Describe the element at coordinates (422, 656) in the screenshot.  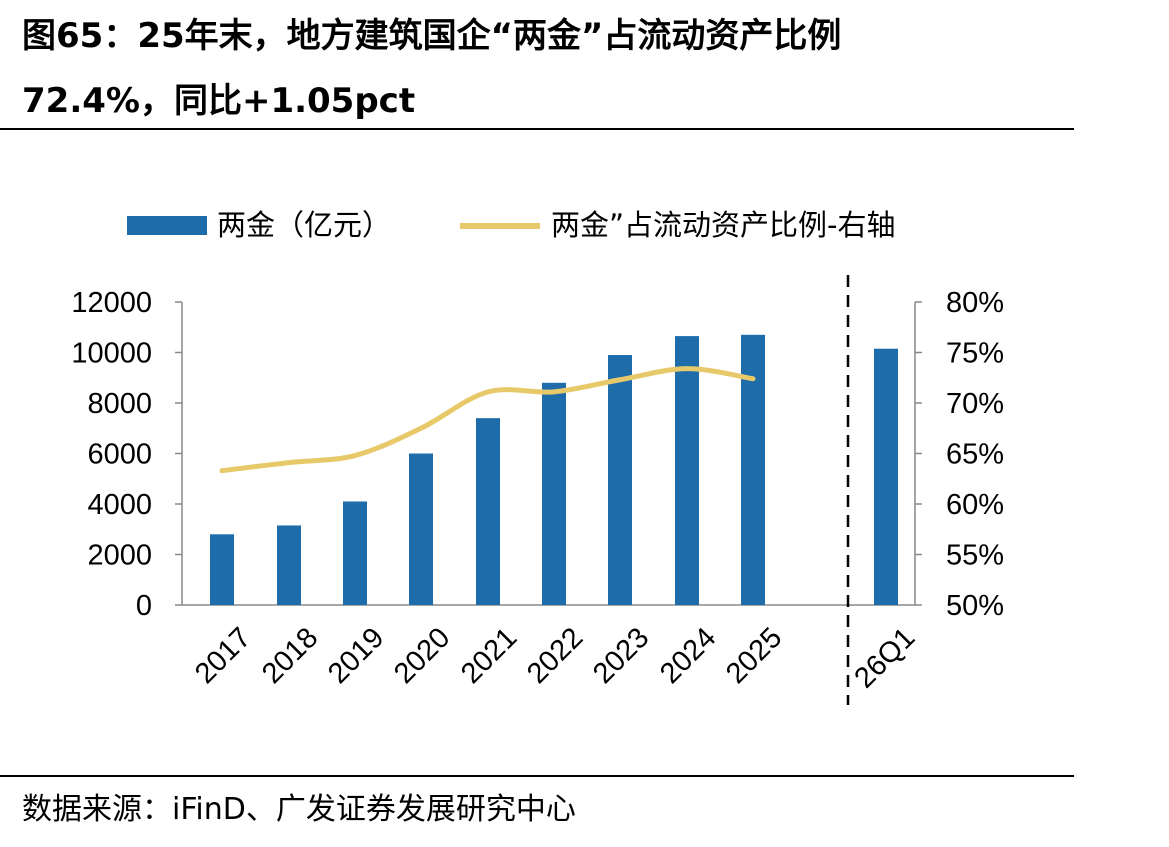
I see `x-axis-label-2020: 2020` at that location.